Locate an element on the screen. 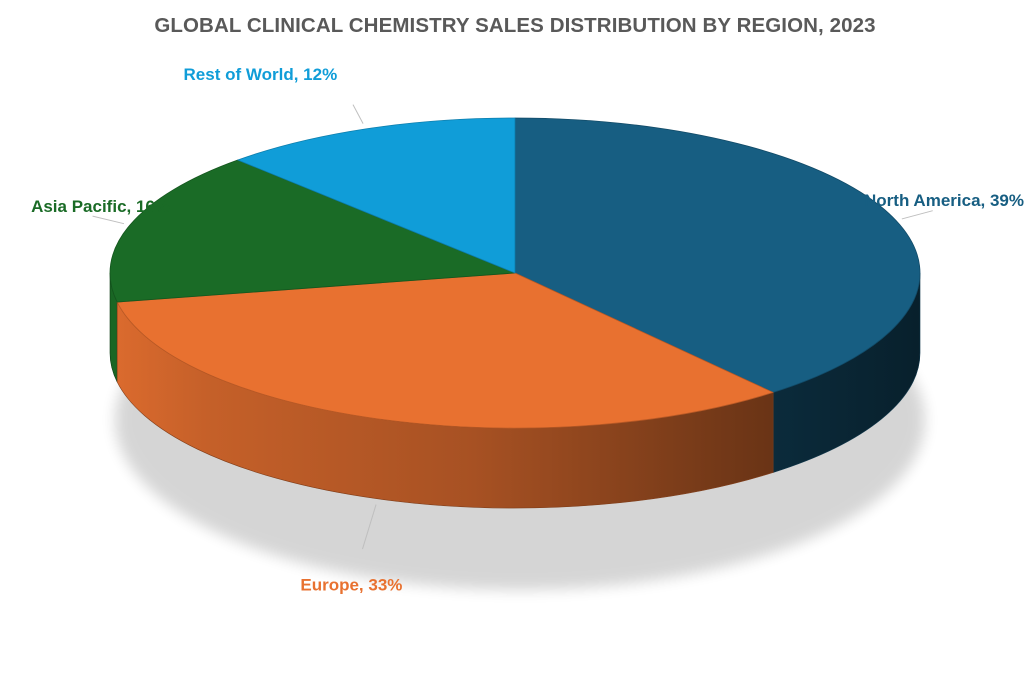  leader-line-europe is located at coordinates (369, 527).